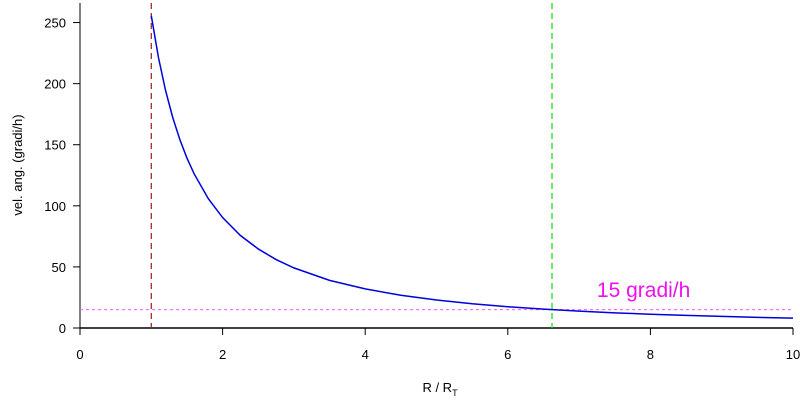  Describe the element at coordinates (55, 206) in the screenshot. I see `y-tick-label: 100` at that location.